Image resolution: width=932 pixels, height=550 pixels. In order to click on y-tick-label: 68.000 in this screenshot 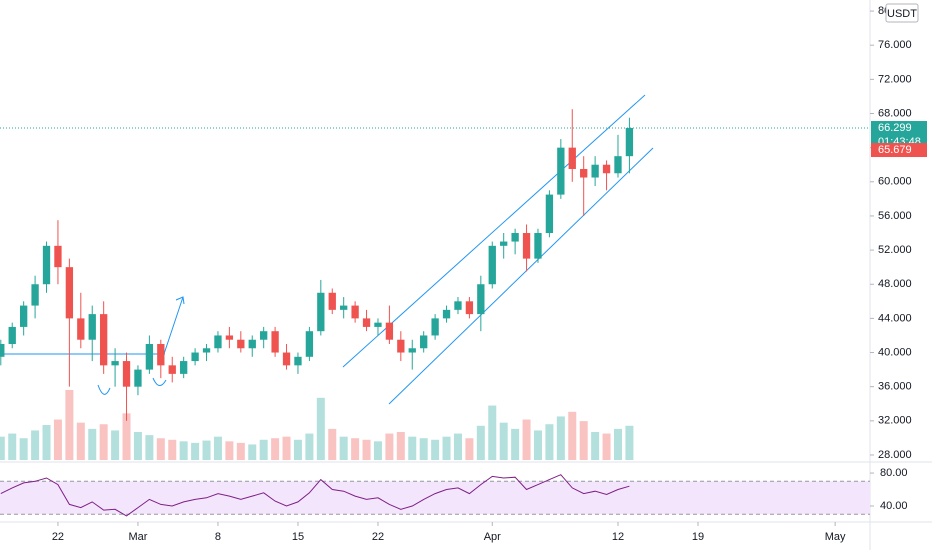, I will do `click(895, 113)`.